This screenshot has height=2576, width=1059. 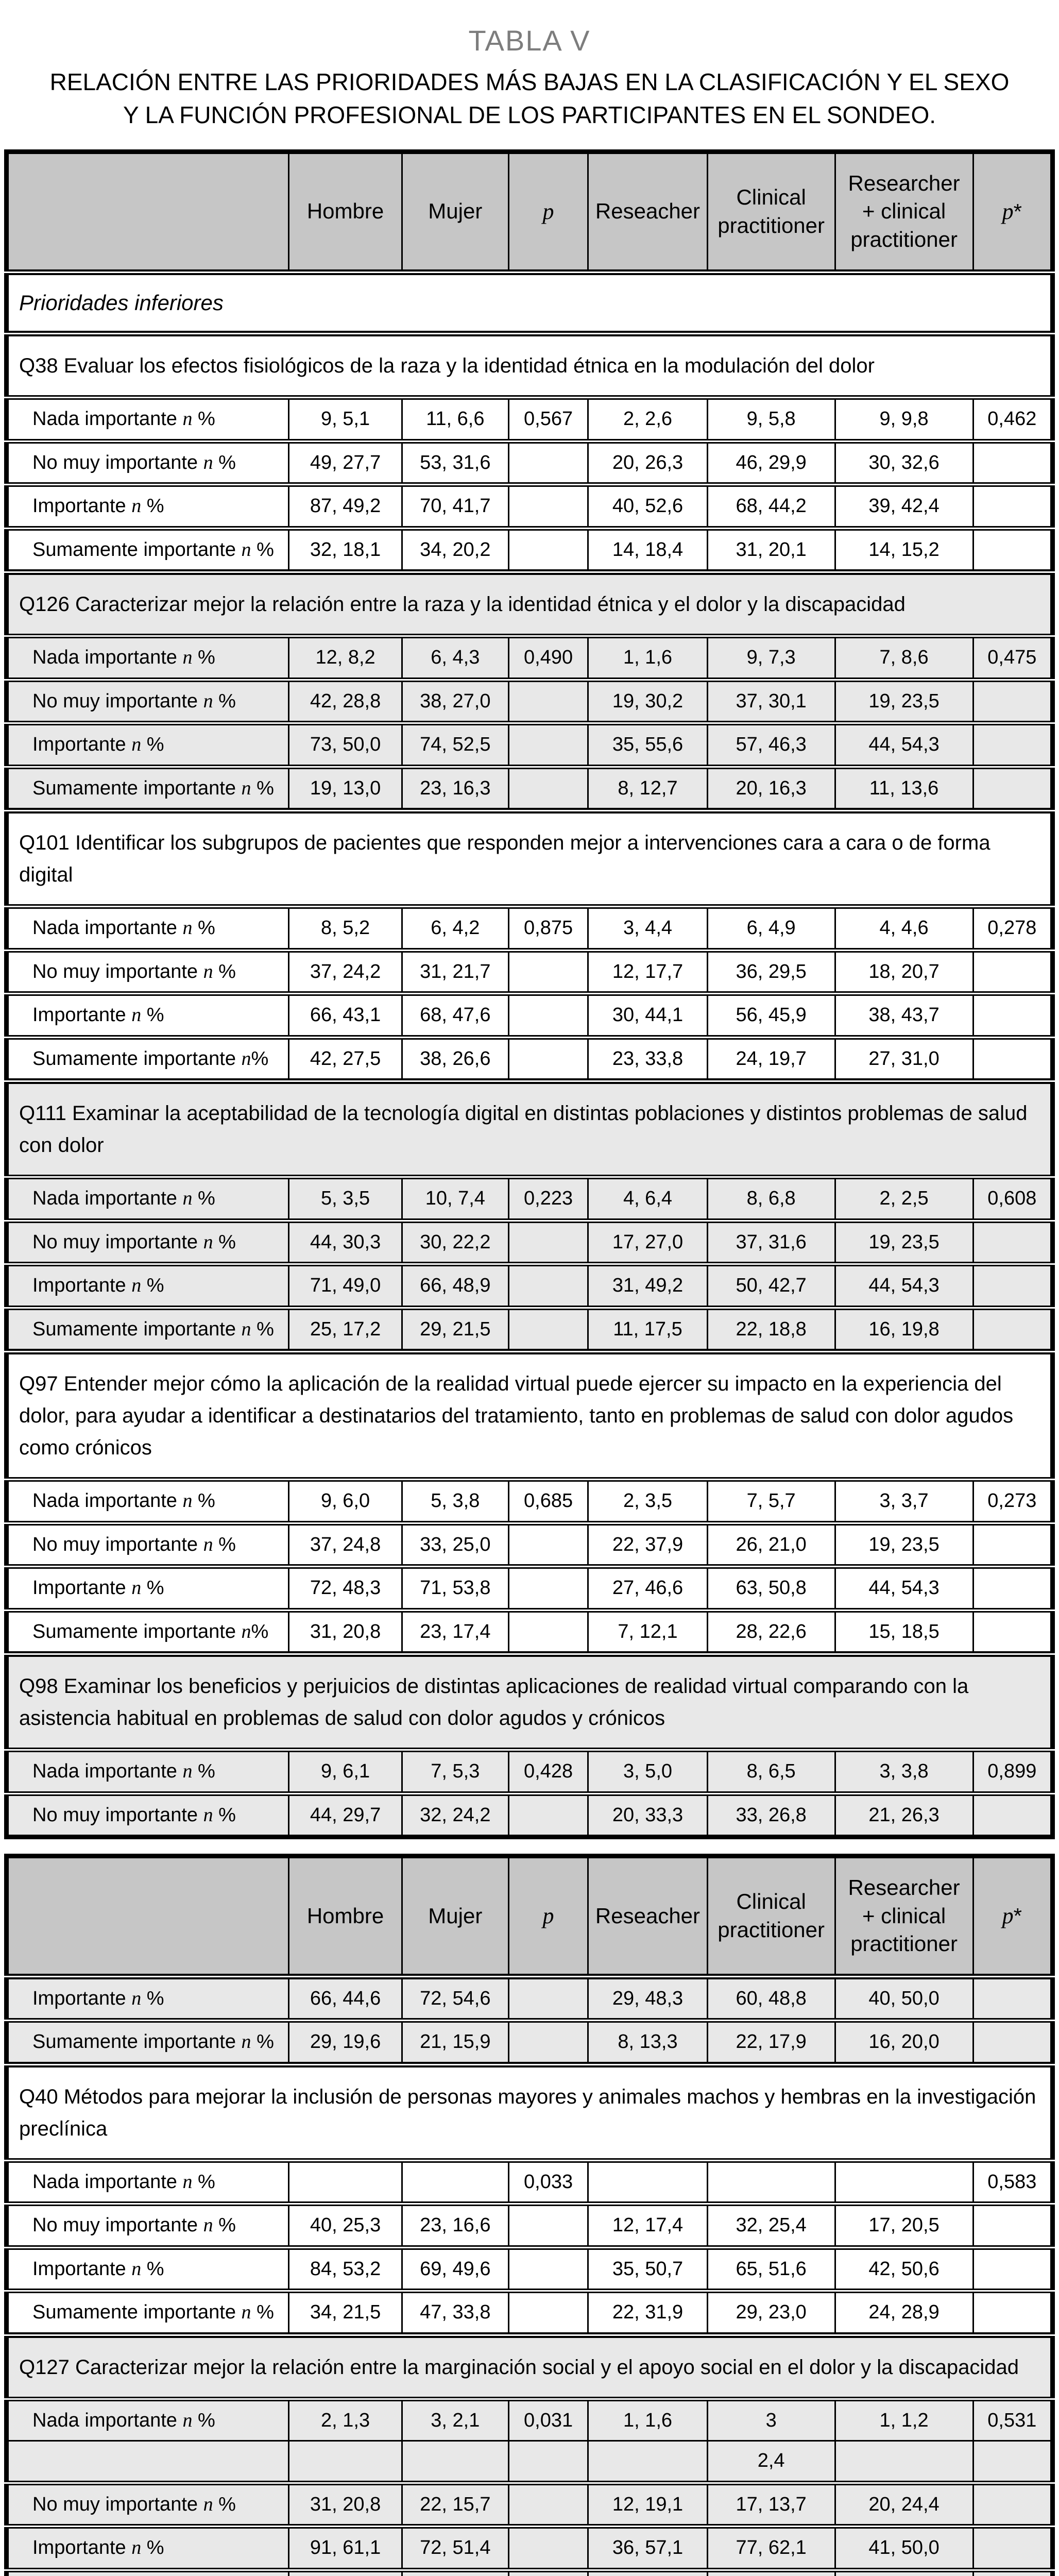 What do you see at coordinates (771, 657) in the screenshot?
I see `value-cell: 9, 7,3` at bounding box center [771, 657].